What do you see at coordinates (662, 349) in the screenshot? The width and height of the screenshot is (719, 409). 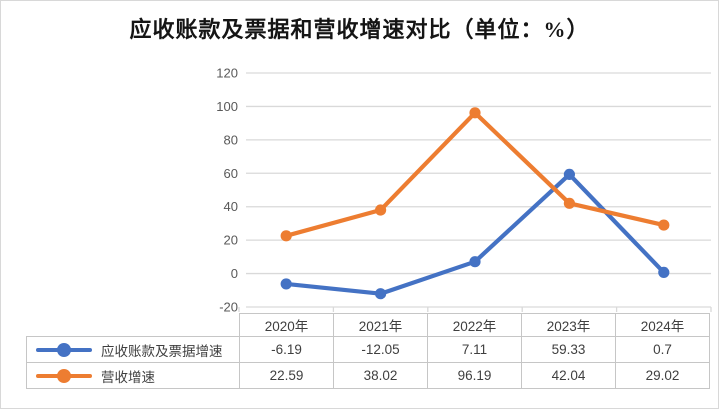 I see `table-value: 0.7` at bounding box center [662, 349].